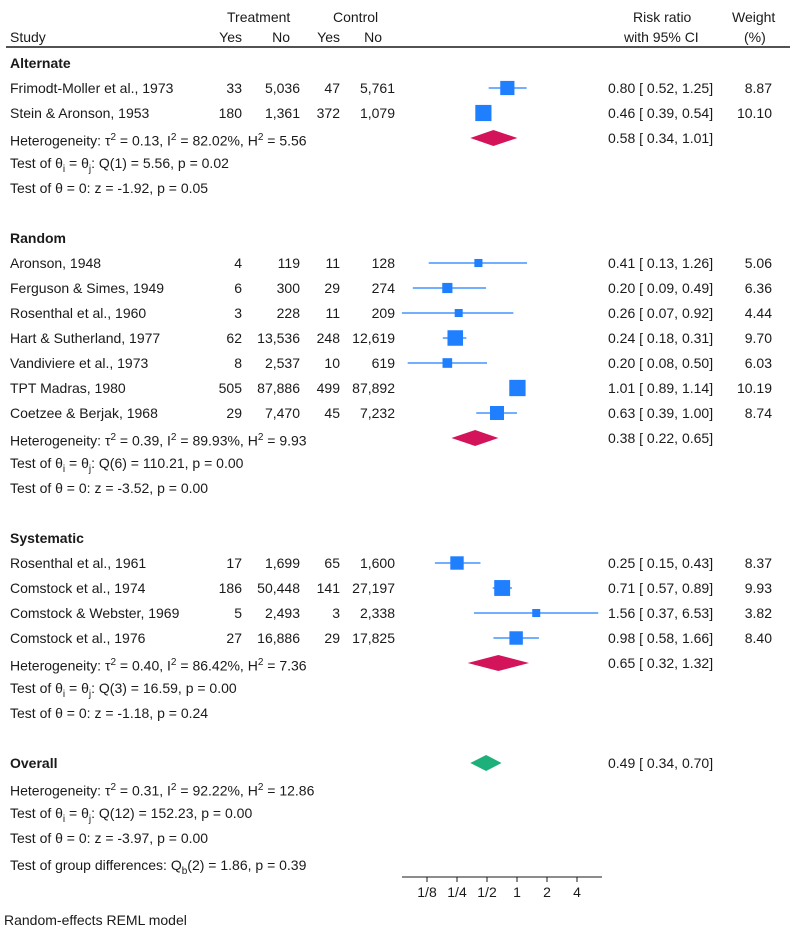  I want to click on group-z-test: Test of θ = 0: z = -1.92, p = 0.05, so click(109, 188).